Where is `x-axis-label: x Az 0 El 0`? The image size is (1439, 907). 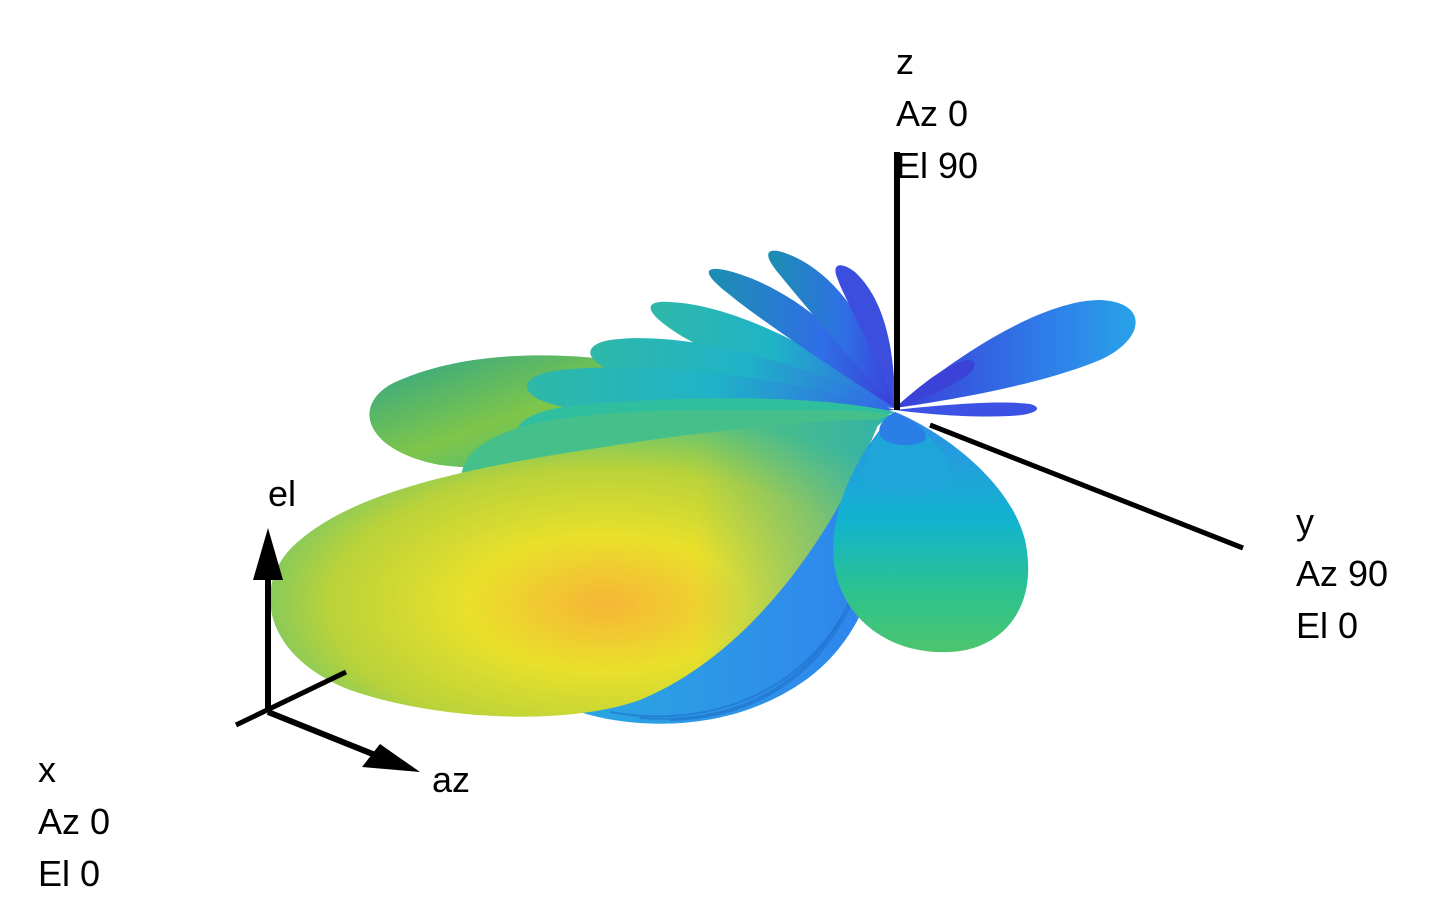
x-axis-label: x Az 0 El 0 is located at coordinates (74, 822).